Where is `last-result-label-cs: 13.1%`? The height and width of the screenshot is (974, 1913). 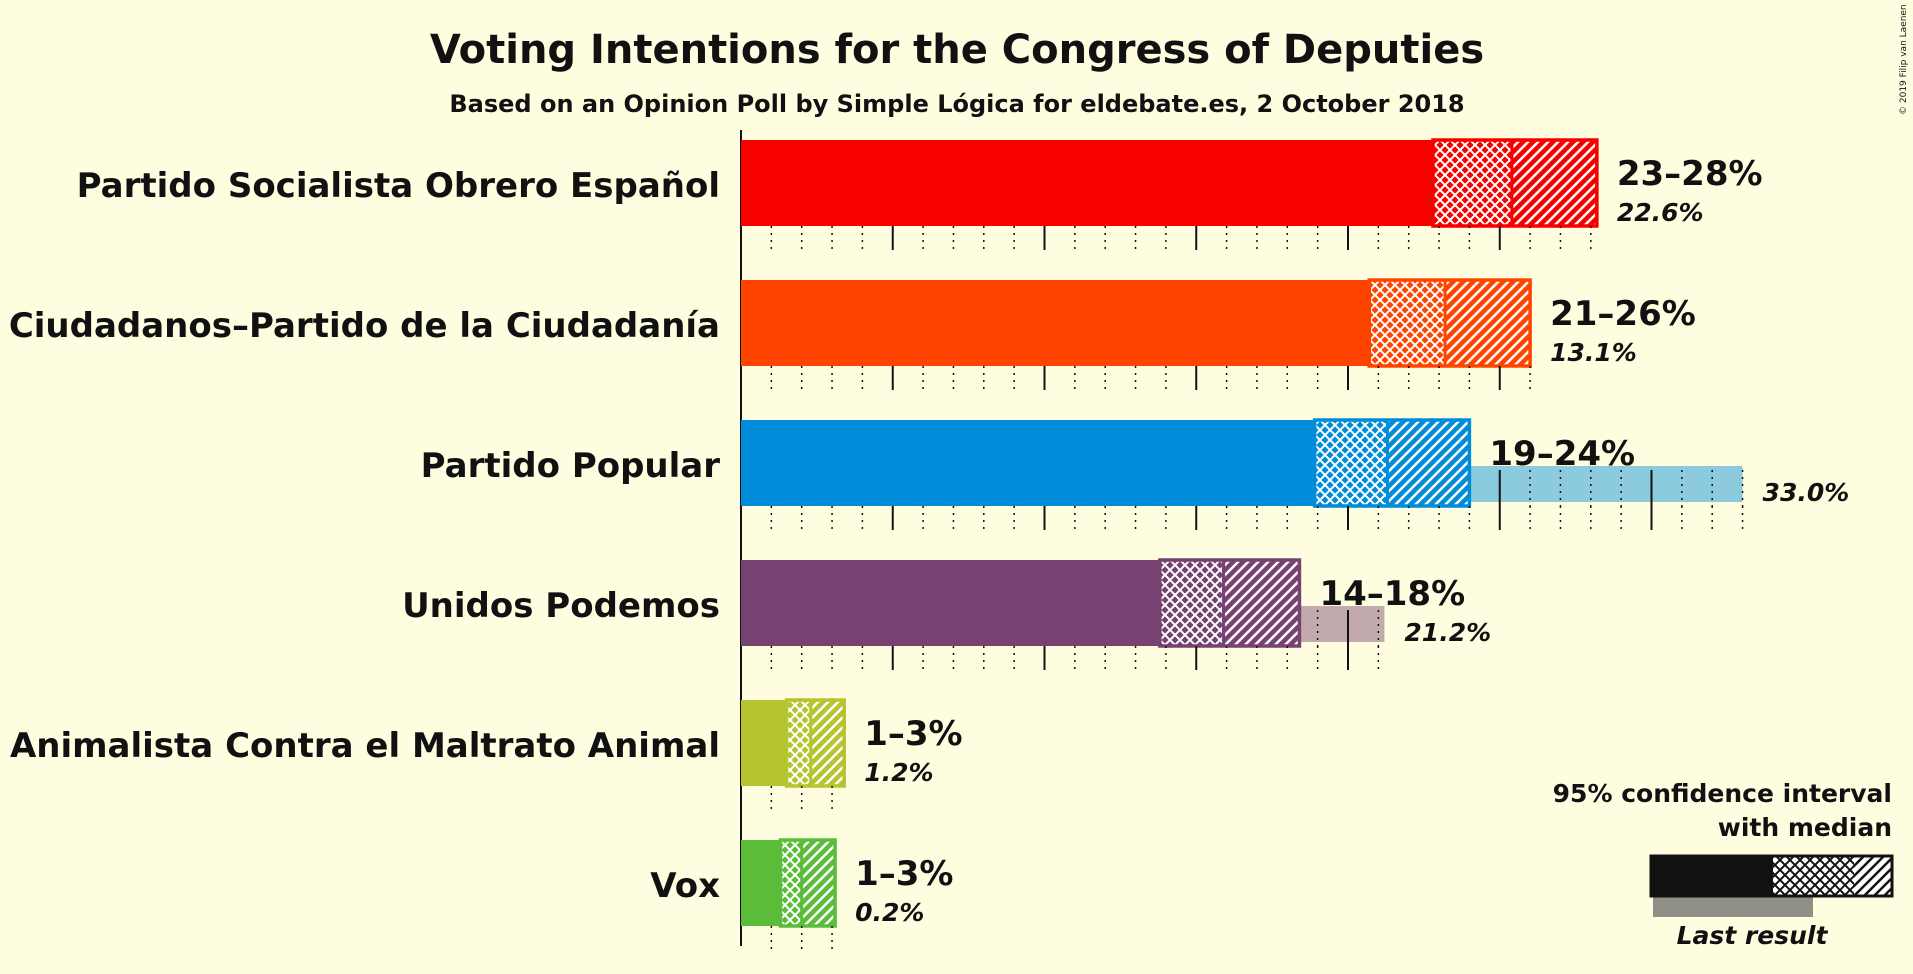
last-result-label-cs: 13.1% is located at coordinates (1593, 352).